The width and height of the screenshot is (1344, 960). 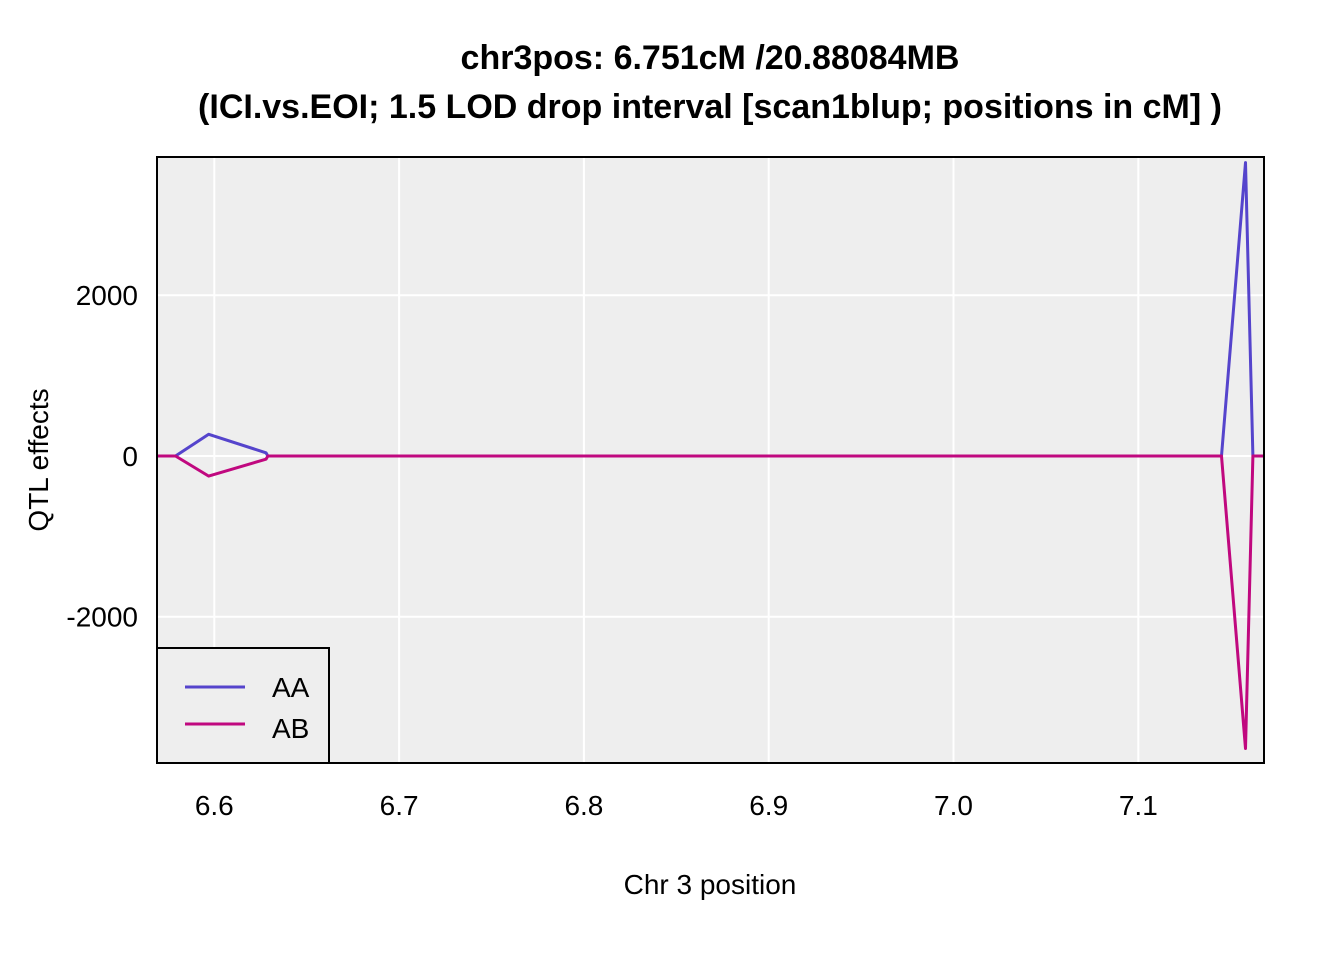 I want to click on x-tick-label: 6.7, so click(x=399, y=805).